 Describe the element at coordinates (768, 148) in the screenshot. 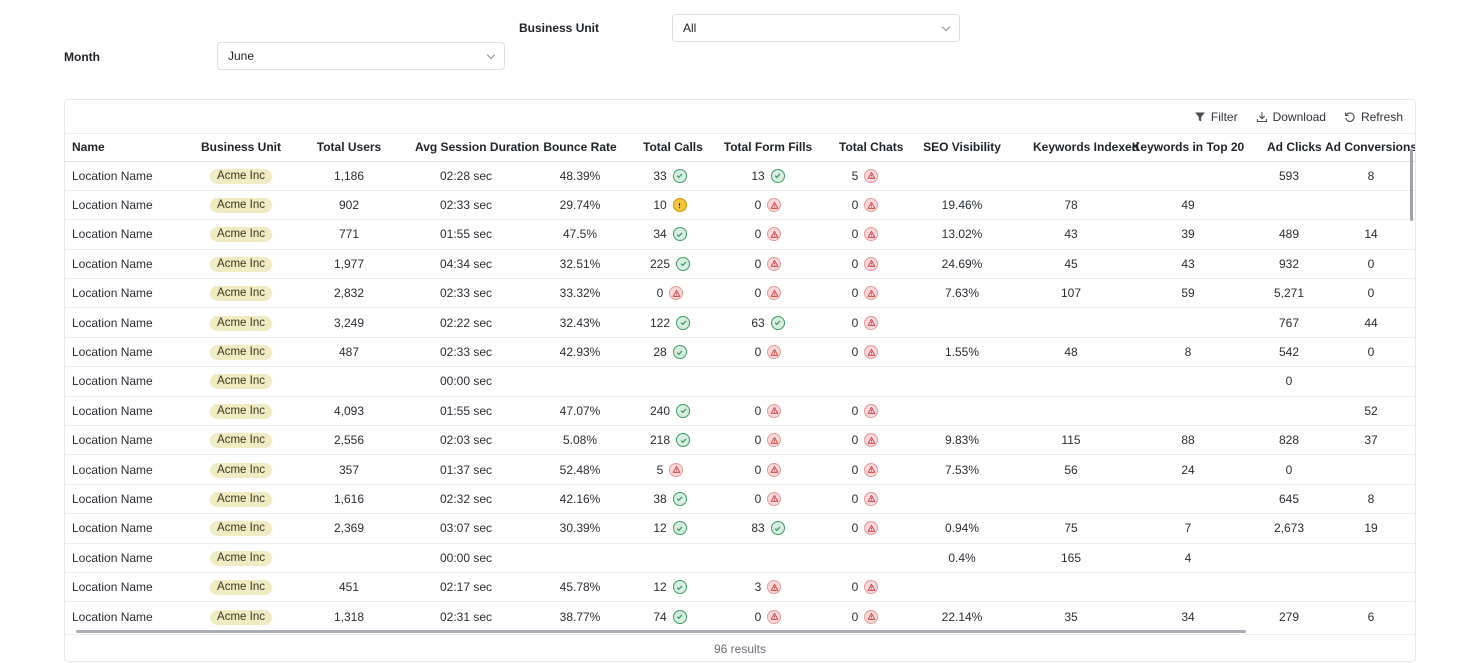

I see `column-header-total-form-fills: Total Form Fills` at that location.